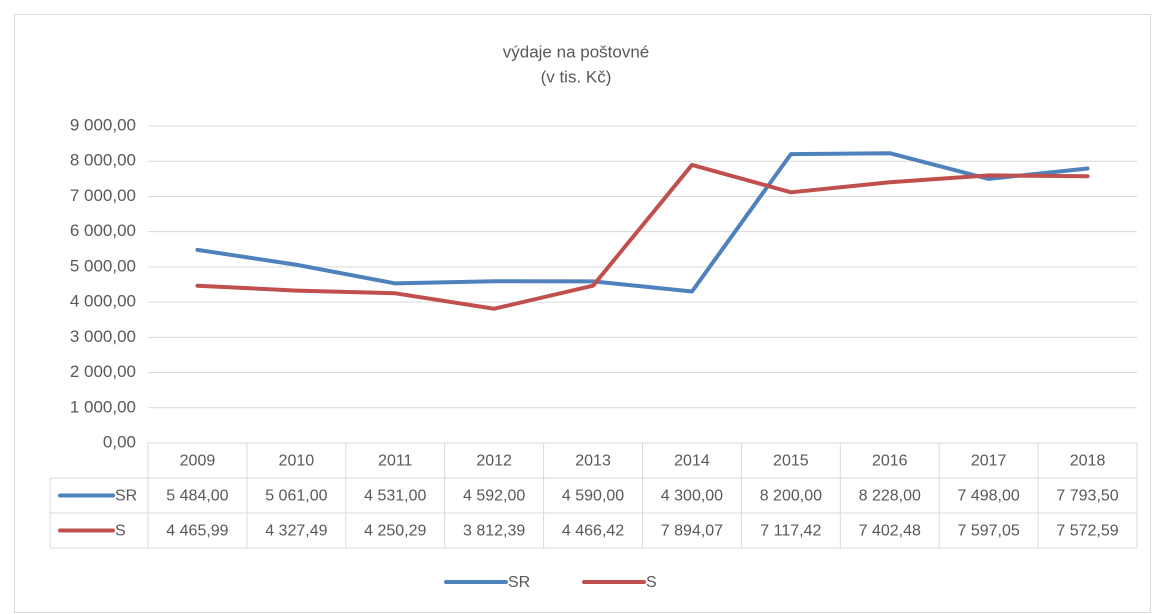  Describe the element at coordinates (1087, 531) in the screenshot. I see `table-value: 7 572,59` at that location.